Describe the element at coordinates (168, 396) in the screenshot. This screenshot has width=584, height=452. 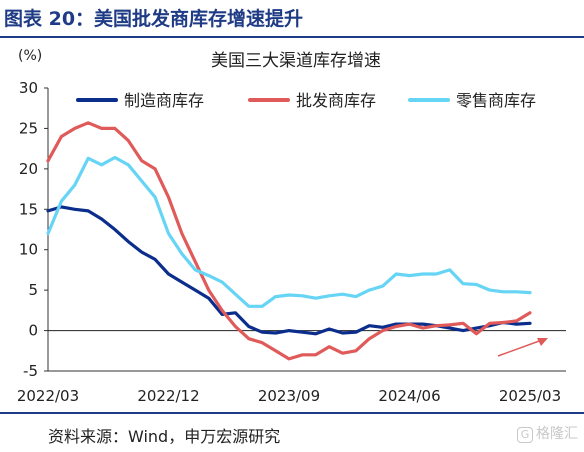
I see `x-tick-label: 2022/12` at that location.